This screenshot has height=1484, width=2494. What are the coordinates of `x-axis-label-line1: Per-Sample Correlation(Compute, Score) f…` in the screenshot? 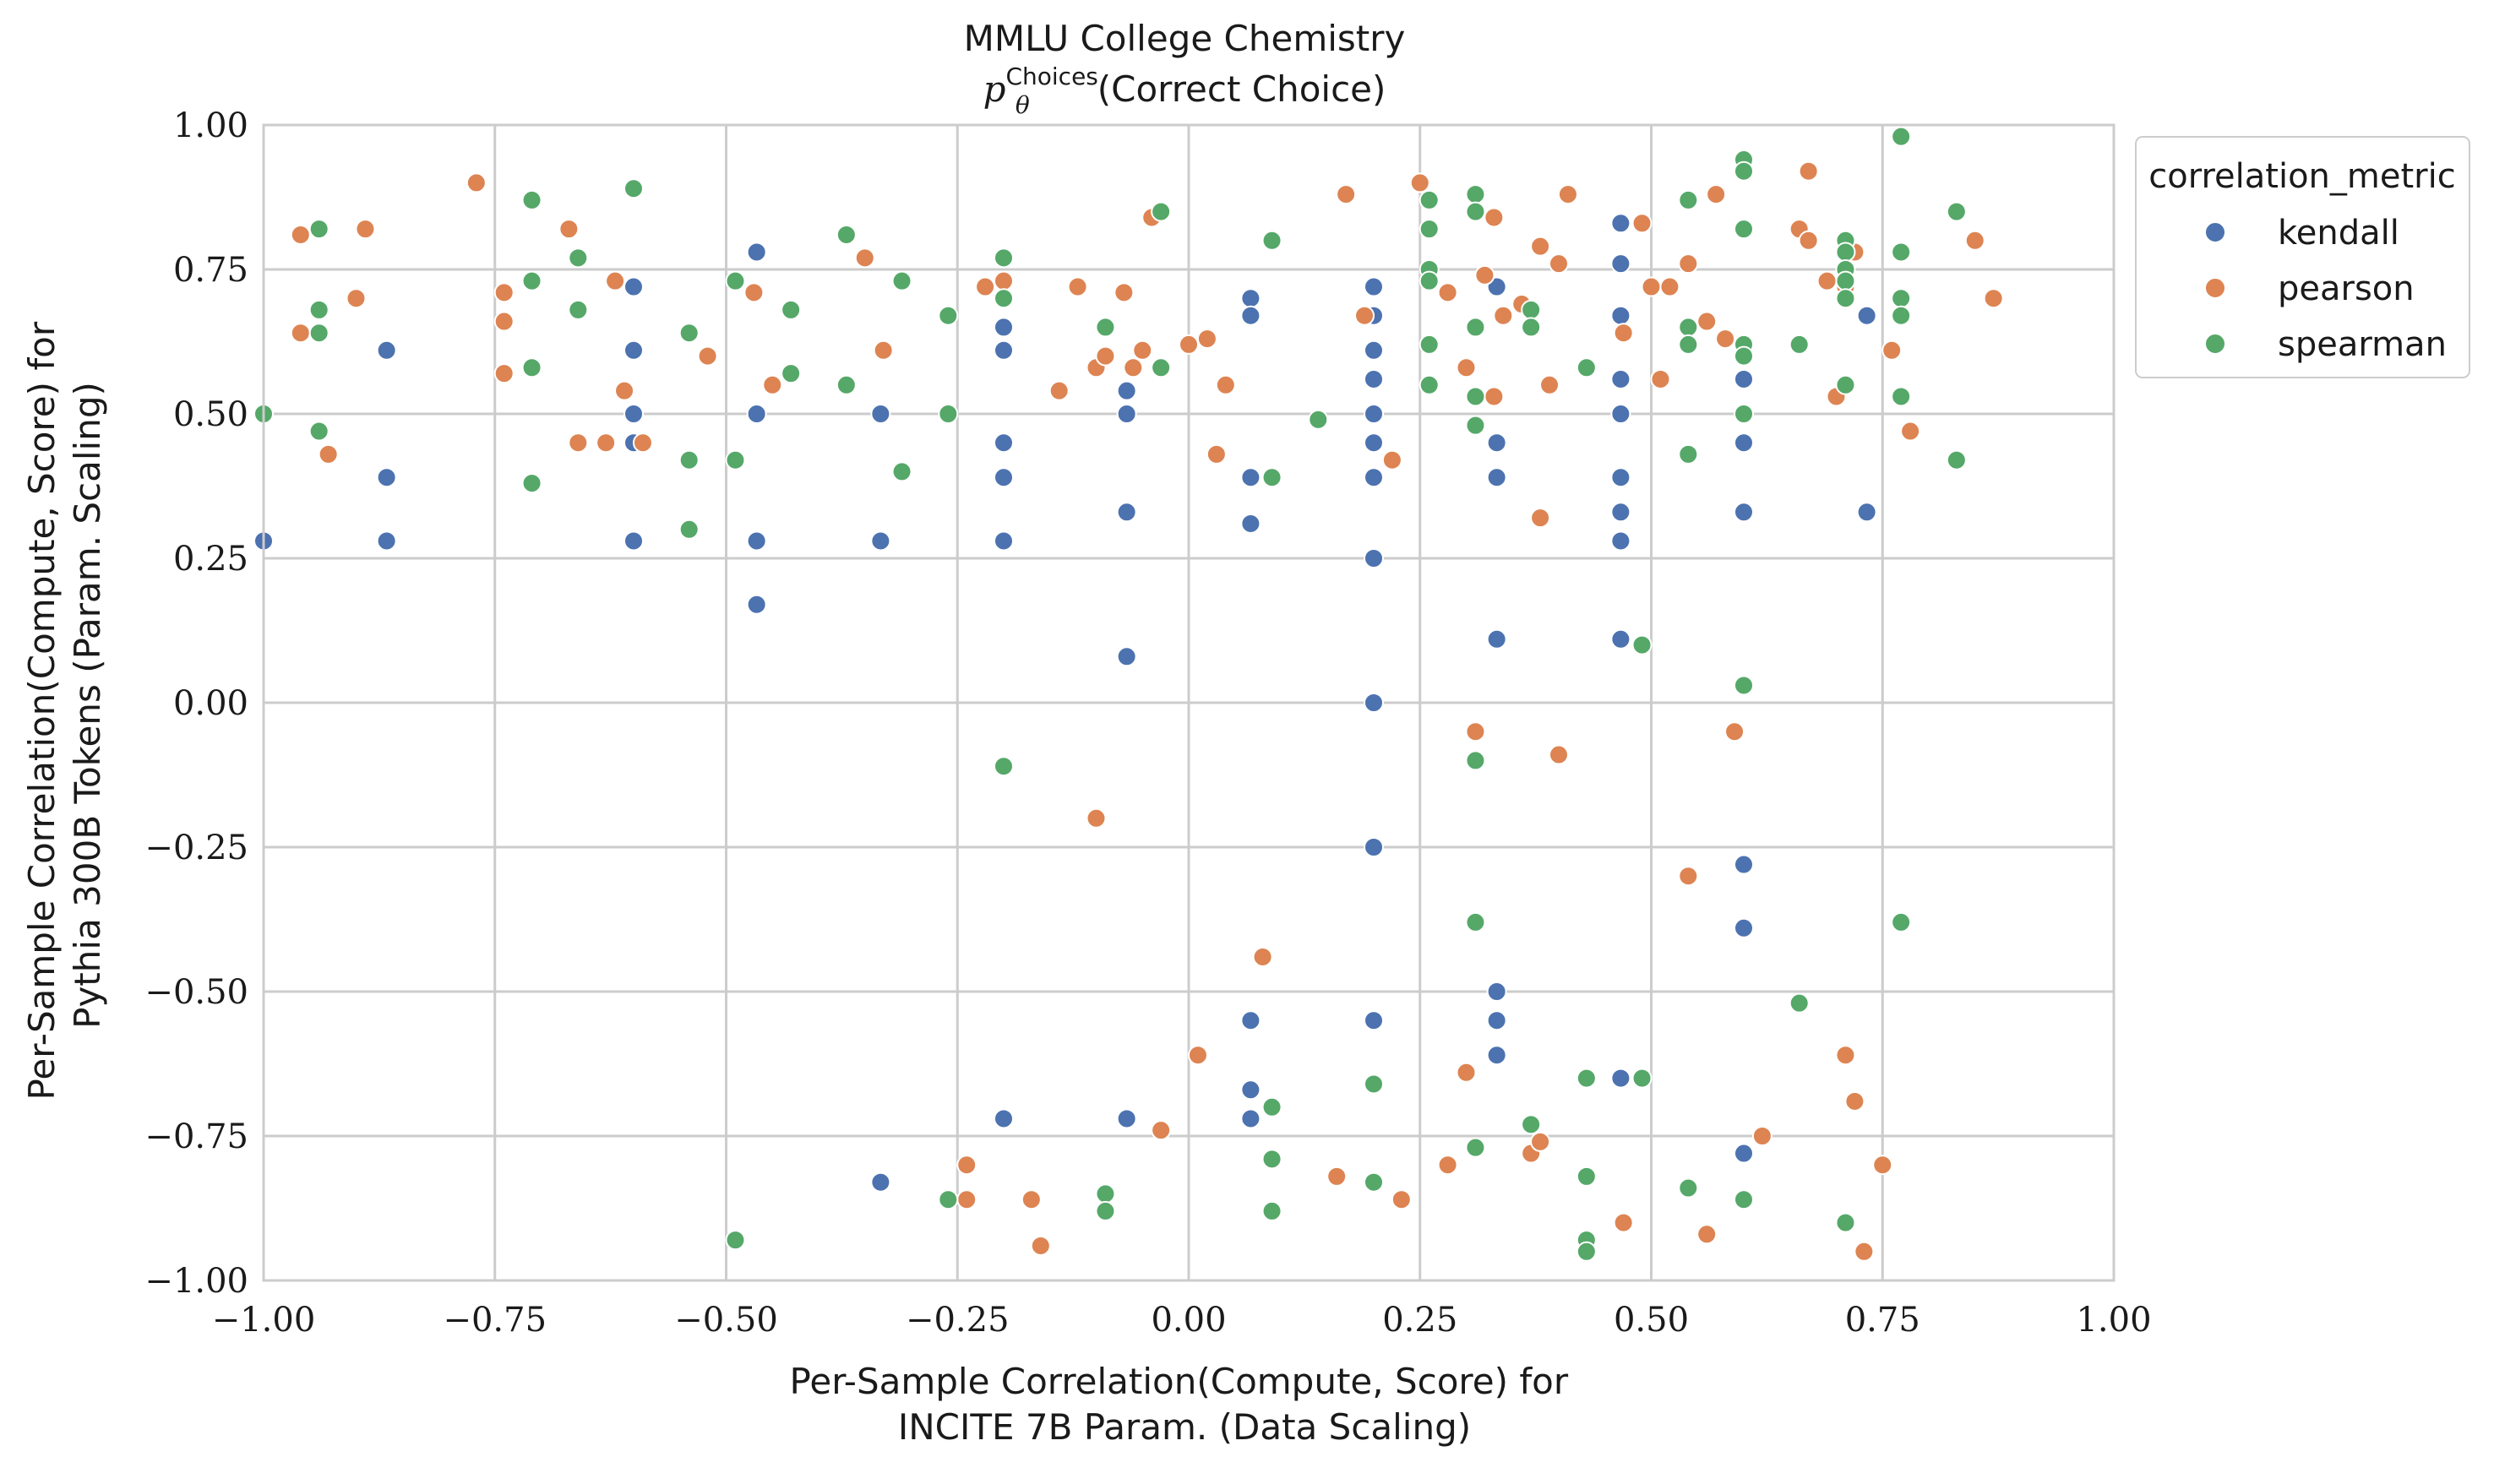 It's located at (1179, 1381).